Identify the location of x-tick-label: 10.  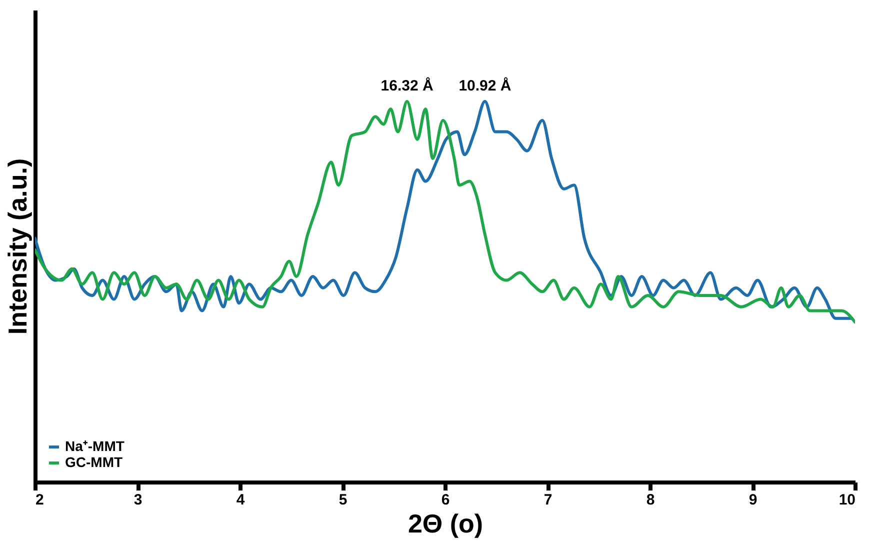
(847, 500).